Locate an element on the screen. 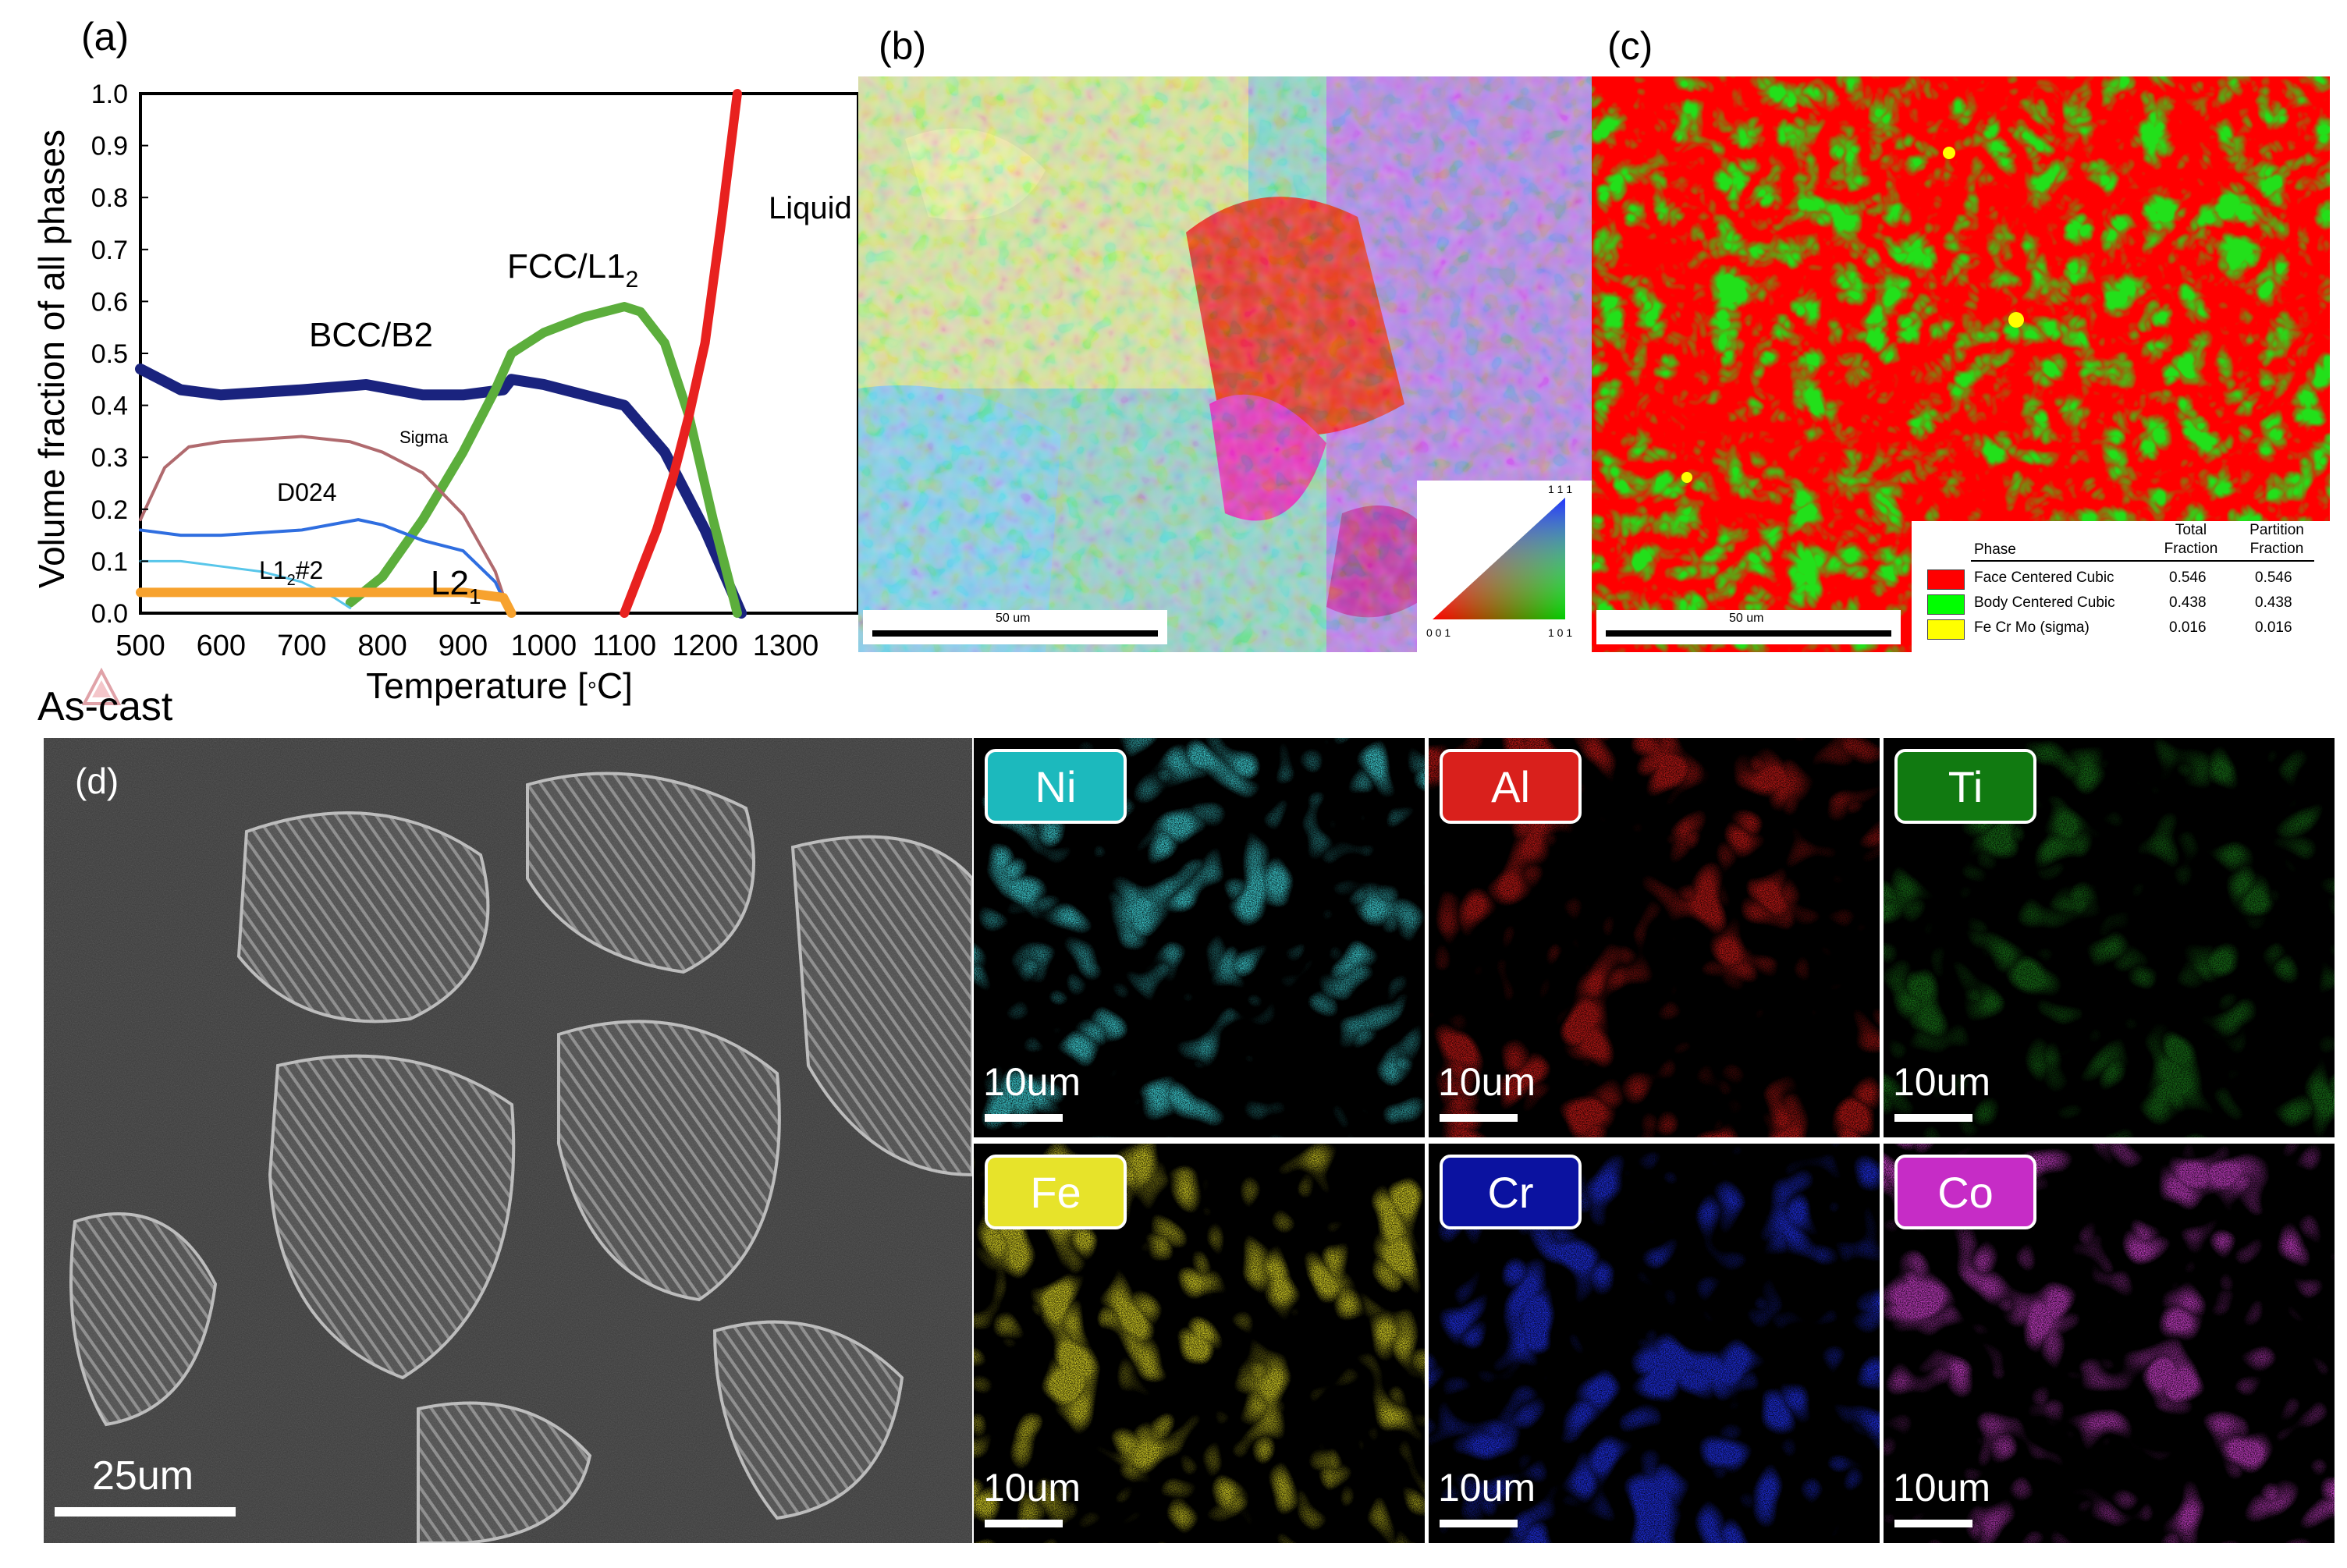 The height and width of the screenshot is (1568, 2347). series-line-bcc-b2 is located at coordinates (441, 491).